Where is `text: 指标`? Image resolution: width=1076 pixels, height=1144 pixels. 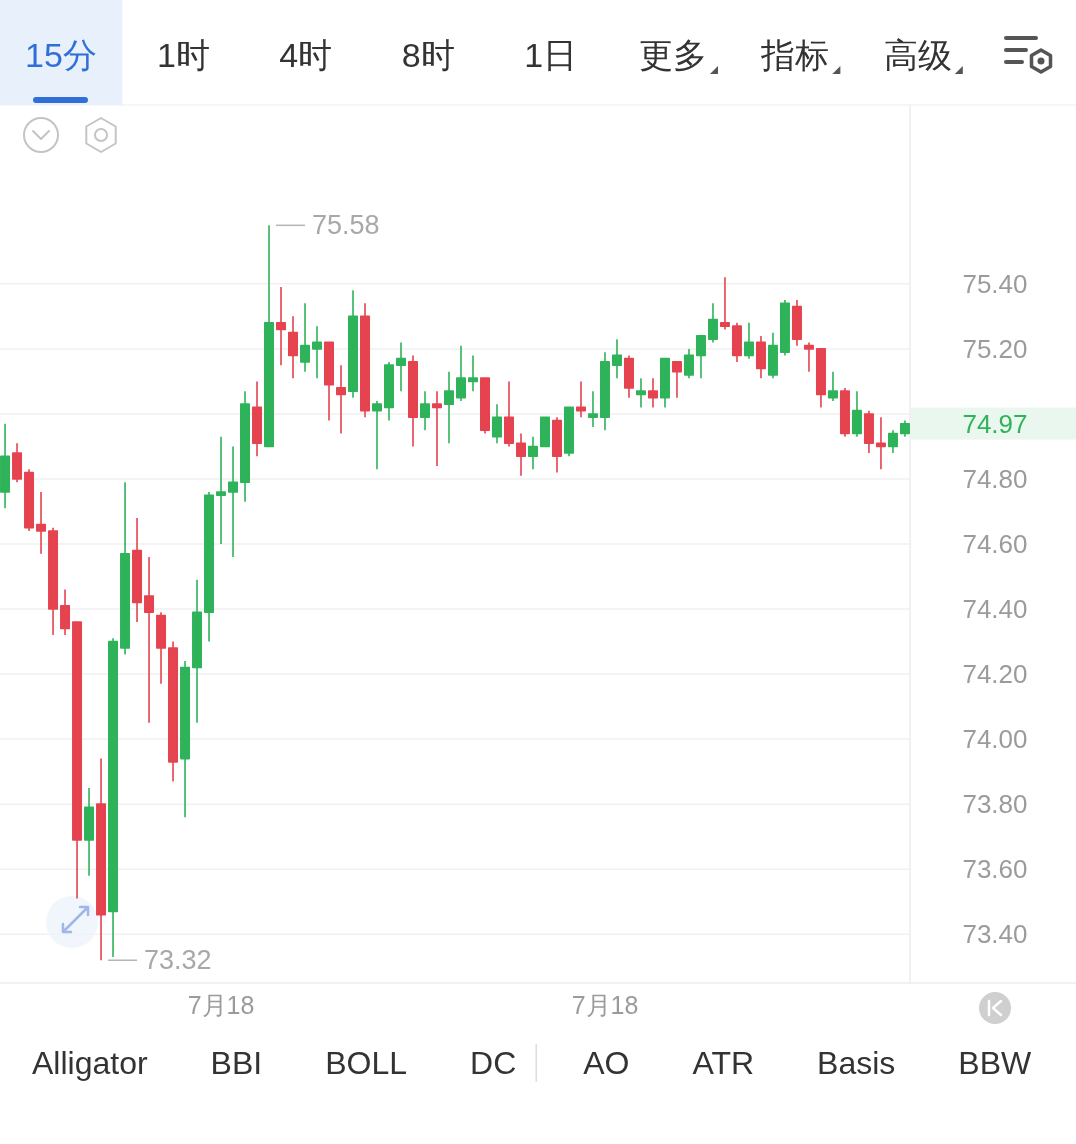 text: 指标 is located at coordinates (795, 55).